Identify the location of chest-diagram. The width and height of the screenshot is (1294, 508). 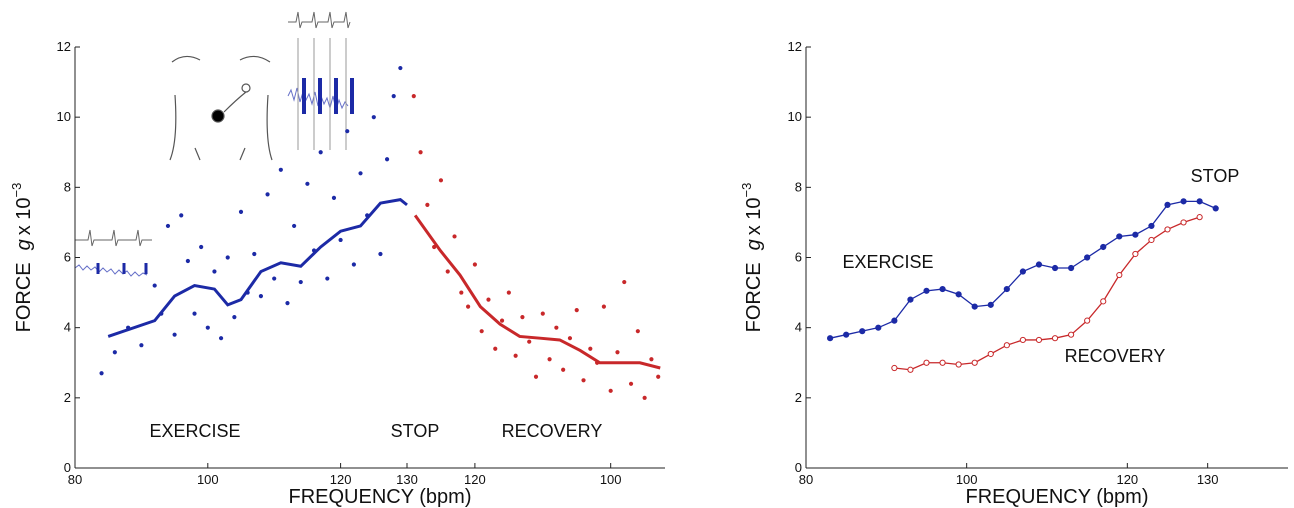
(221, 108).